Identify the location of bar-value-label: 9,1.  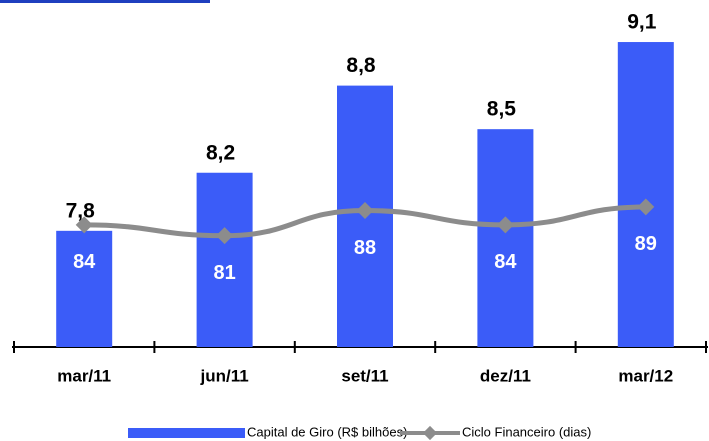
(642, 22).